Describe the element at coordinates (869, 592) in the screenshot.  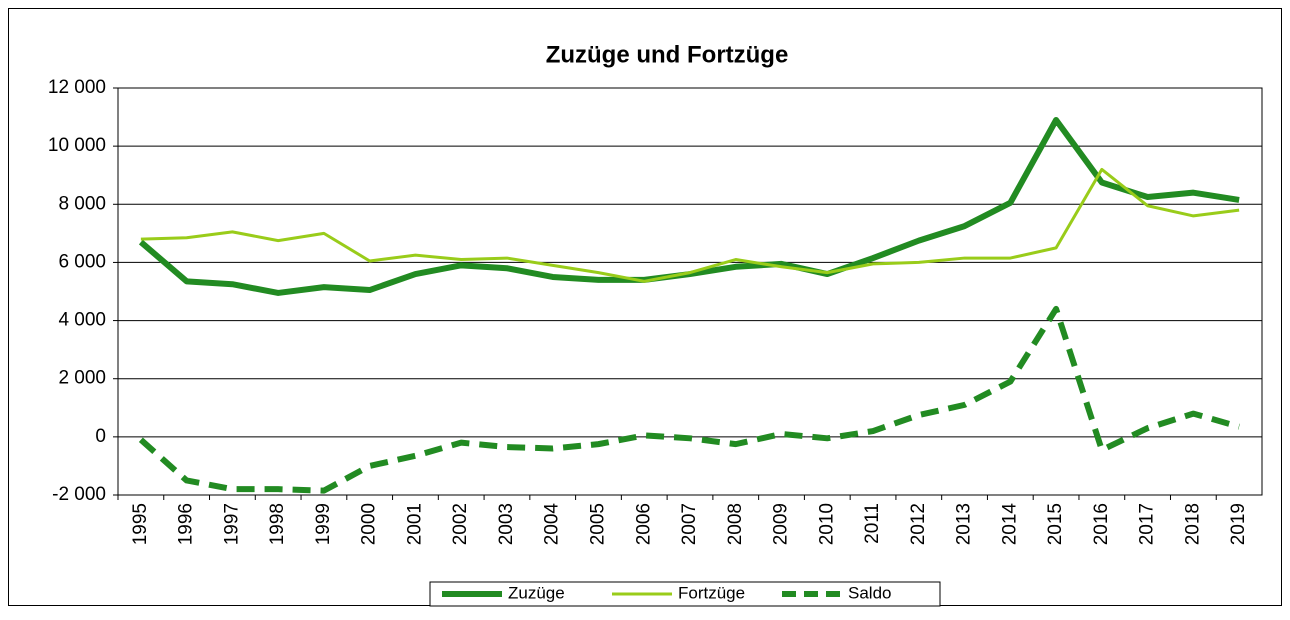
I see `legend-label: Saldo` at that location.